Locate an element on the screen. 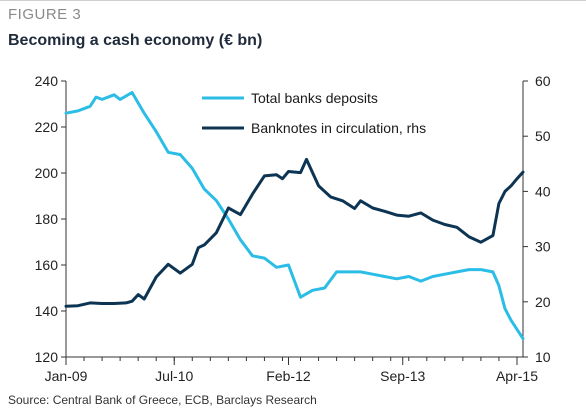  y-left-tick-label: 180 is located at coordinates (47, 219).